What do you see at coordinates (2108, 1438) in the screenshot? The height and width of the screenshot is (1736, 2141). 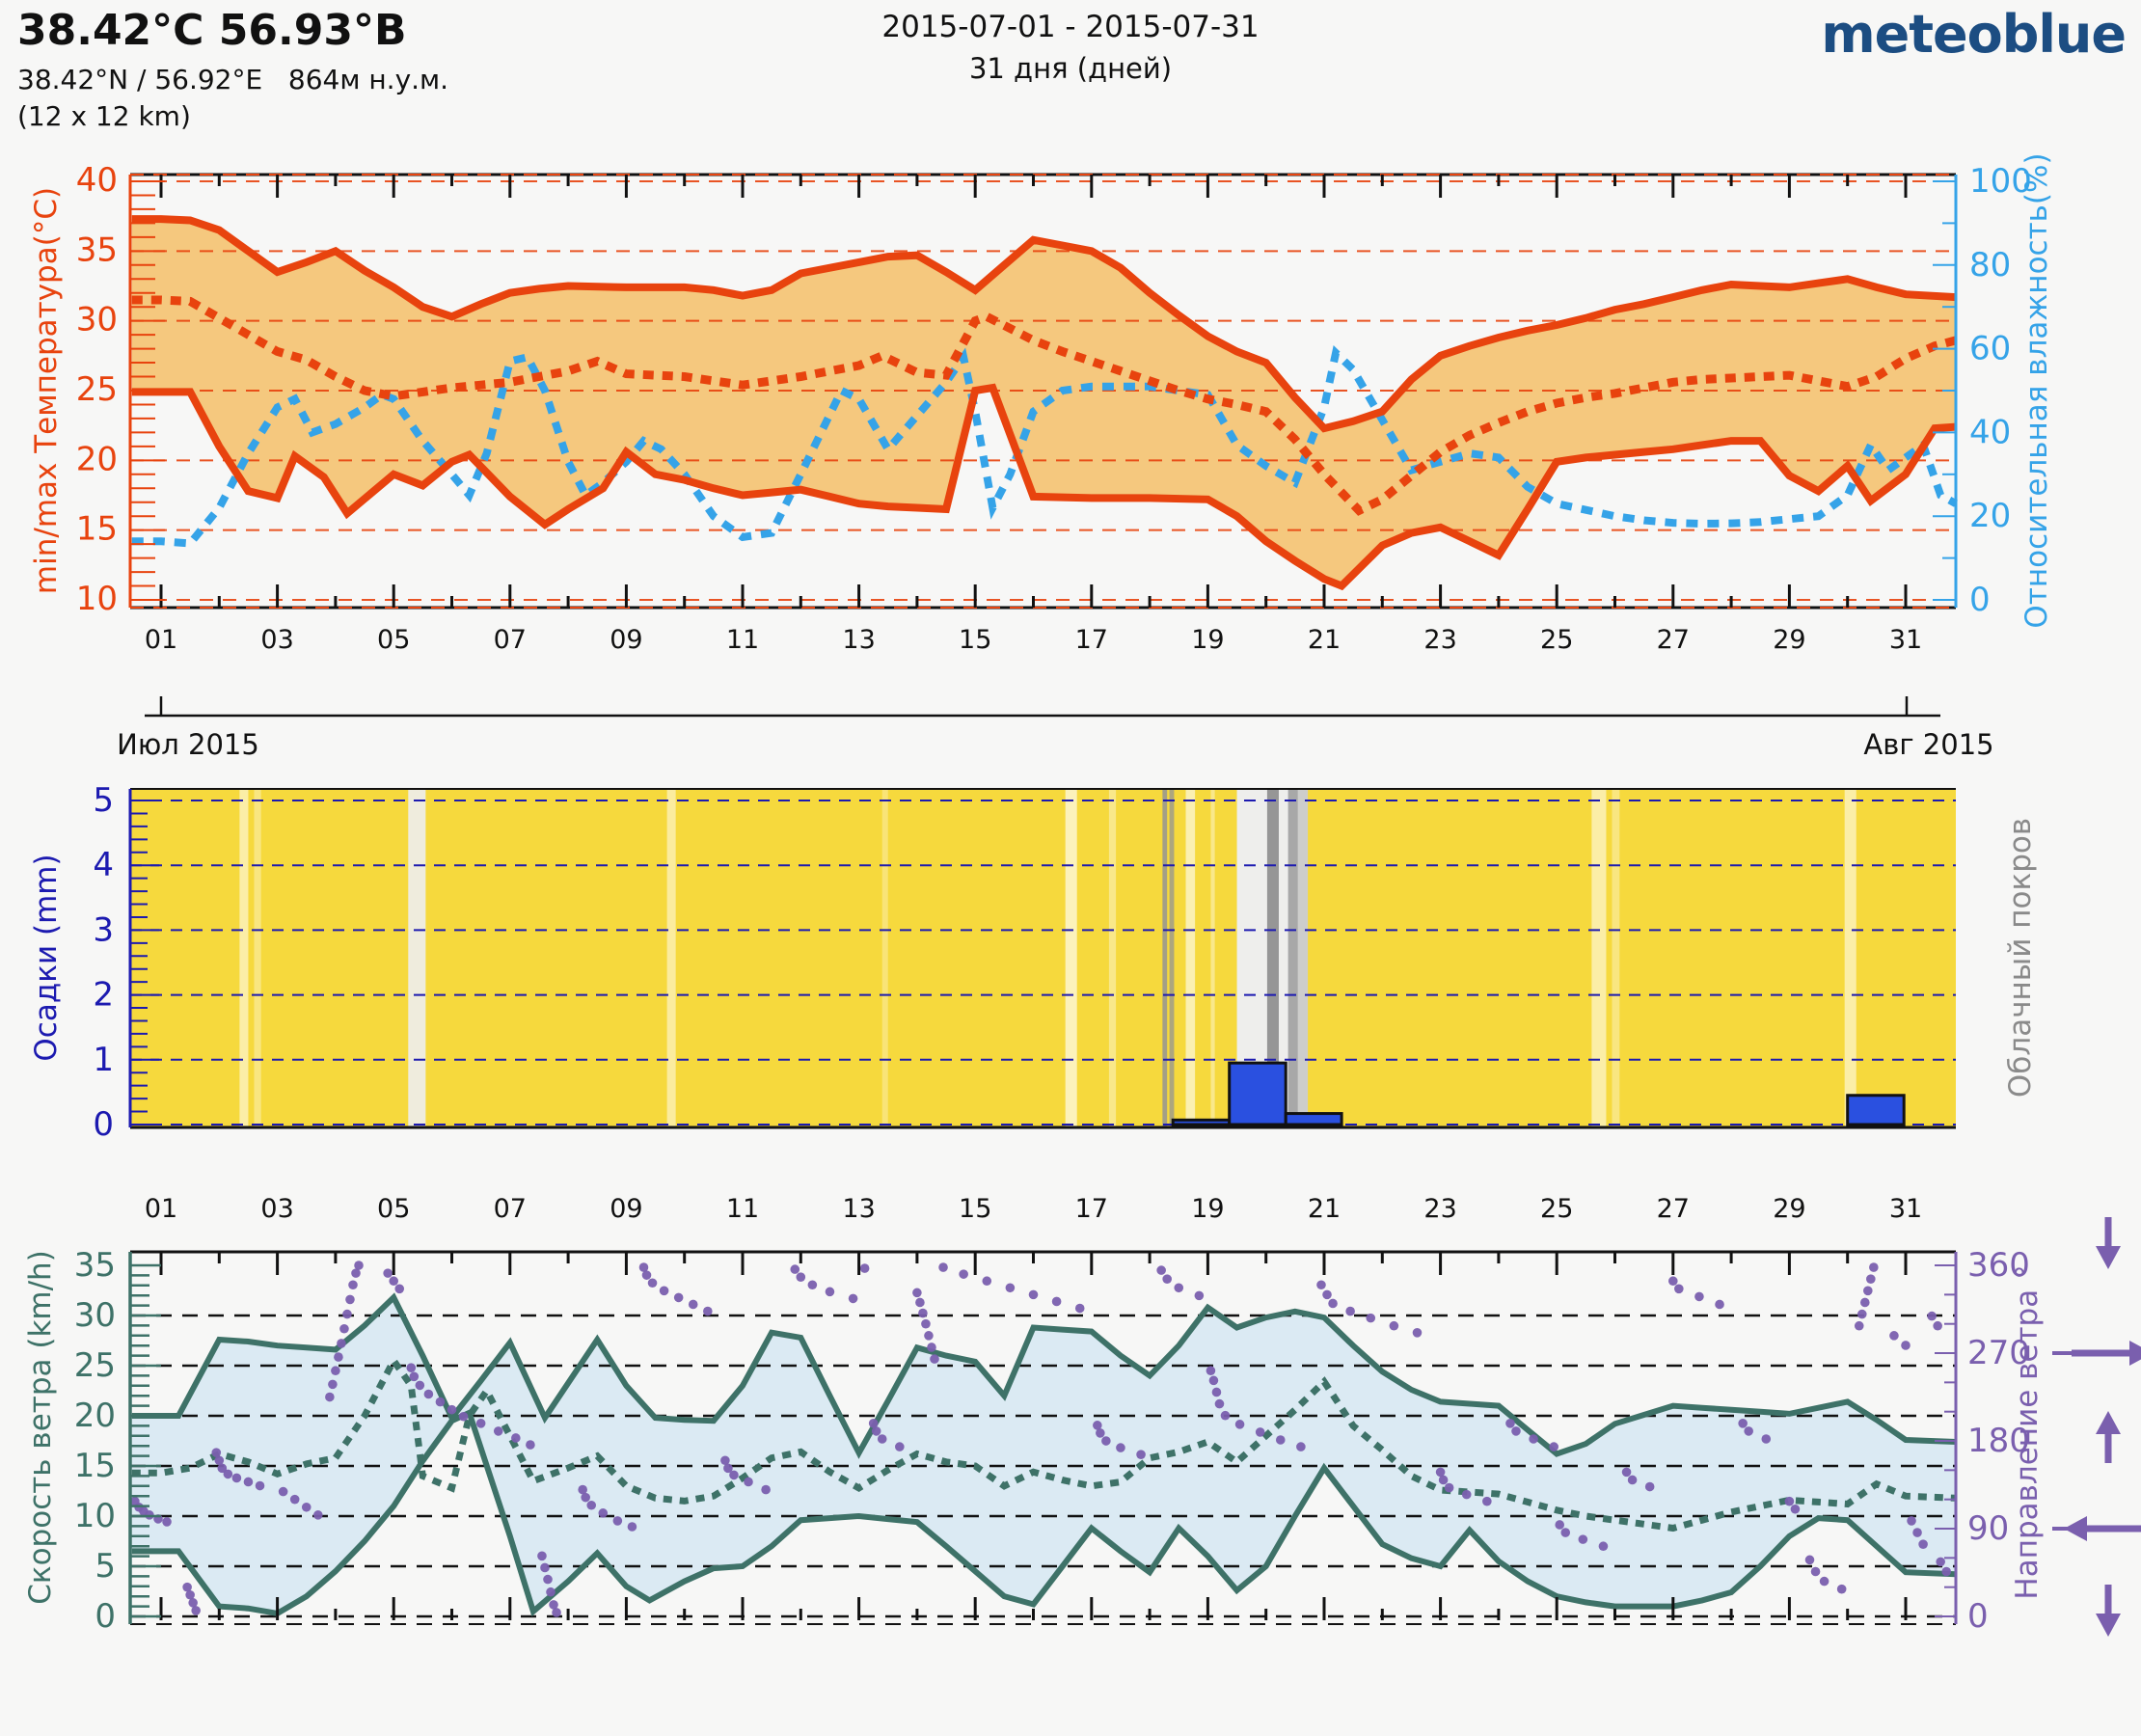 I see `wind-direction-arrow-up` at bounding box center [2108, 1438].